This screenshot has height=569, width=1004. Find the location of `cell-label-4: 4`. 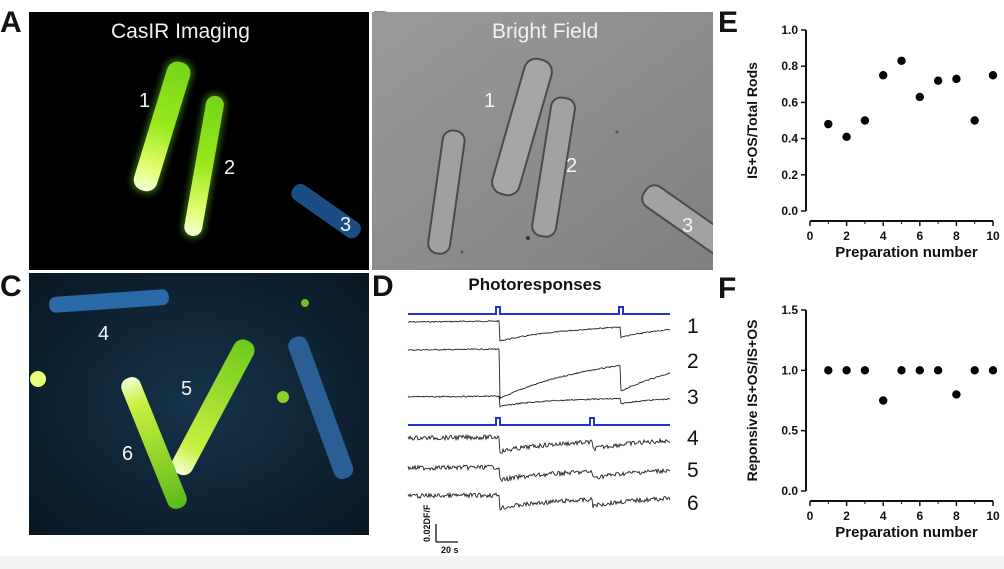

cell-label-4: 4 is located at coordinates (104, 334).